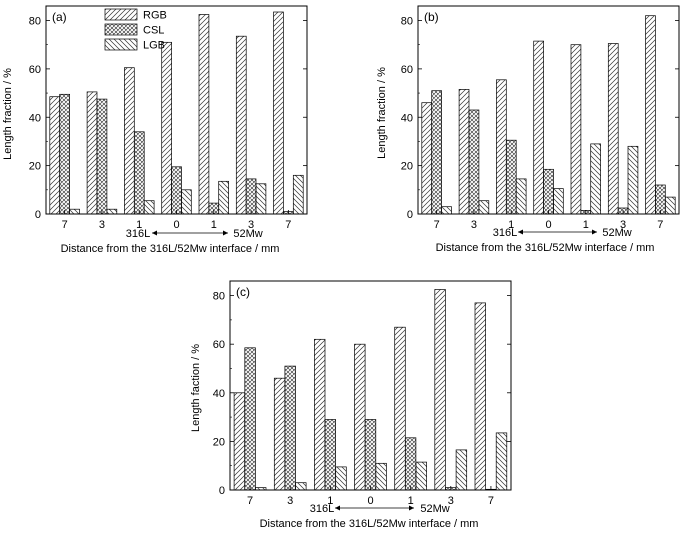  Describe the element at coordinates (59, 17) in the screenshot. I see `panel-label: (a)` at that location.